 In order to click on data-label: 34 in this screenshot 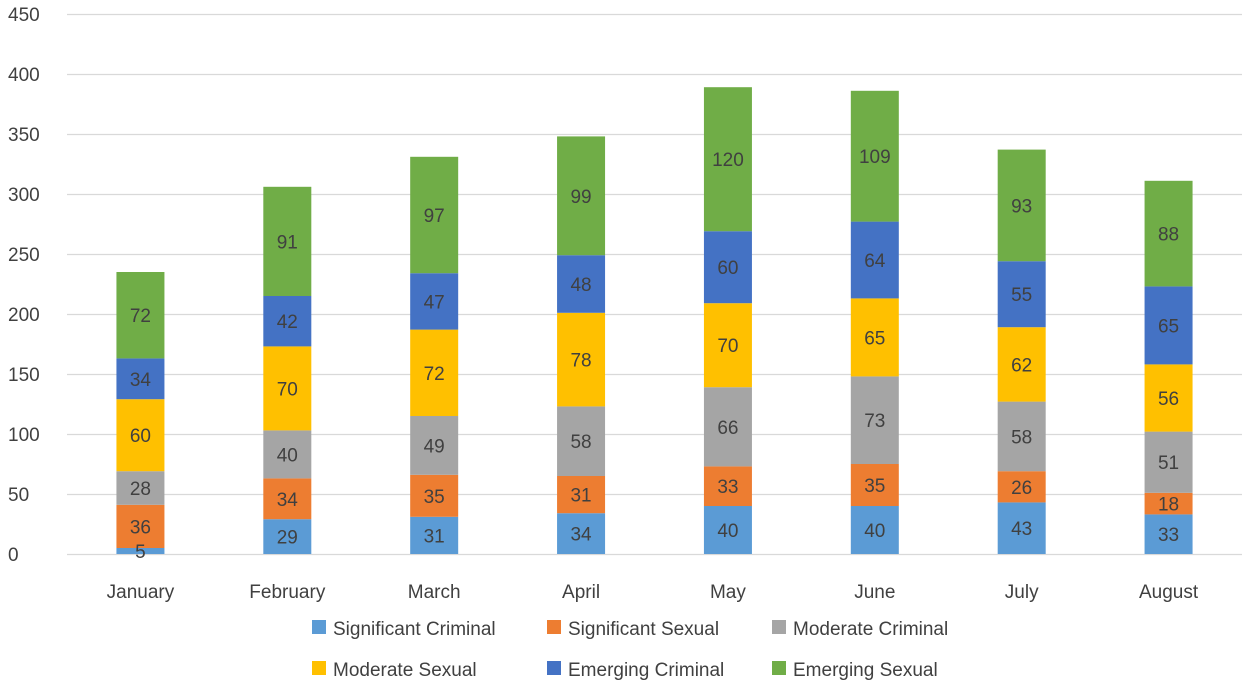, I will do `click(141, 380)`.